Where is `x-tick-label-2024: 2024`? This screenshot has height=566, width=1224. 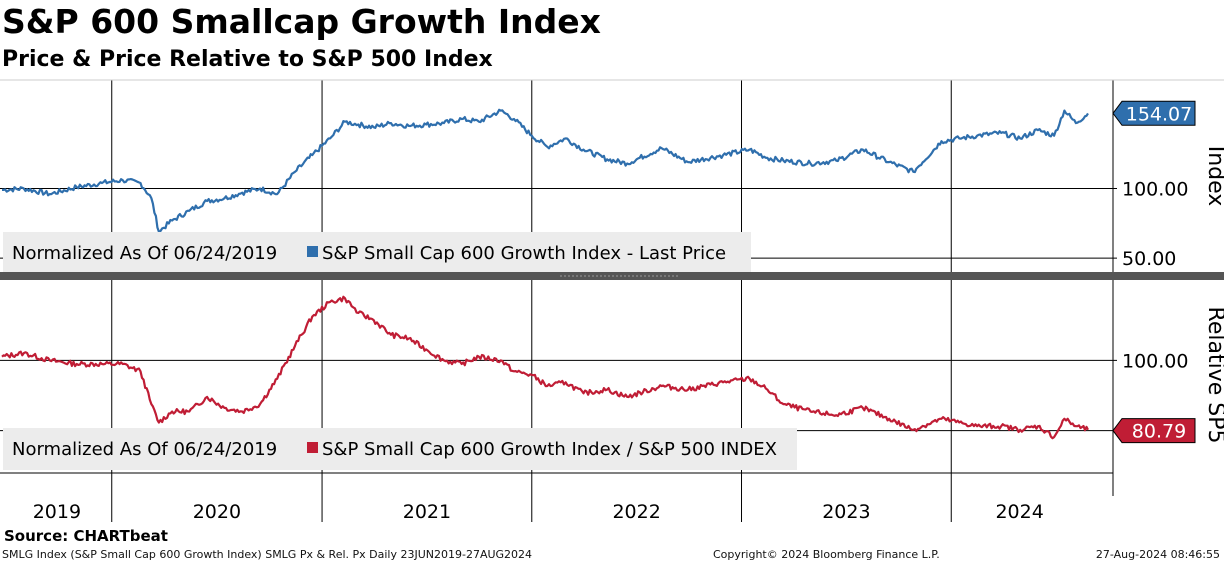
x-tick-label-2024: 2024 is located at coordinates (1019, 512).